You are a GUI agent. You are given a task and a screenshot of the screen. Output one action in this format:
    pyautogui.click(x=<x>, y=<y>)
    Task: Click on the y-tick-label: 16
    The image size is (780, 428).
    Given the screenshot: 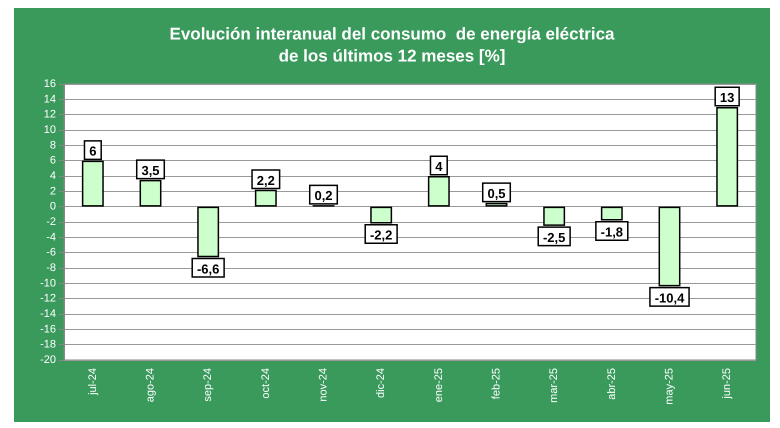 What is the action you would take?
    pyautogui.click(x=50, y=84)
    